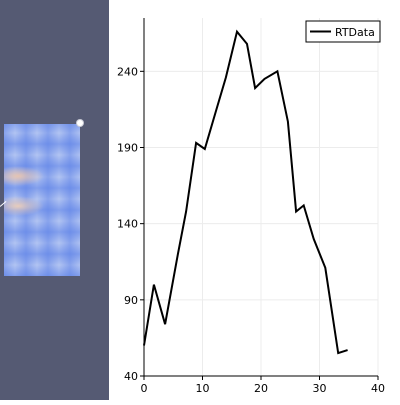 The height and width of the screenshot is (405, 400). What do you see at coordinates (378, 388) in the screenshot?
I see `x-tick-label: 40` at bounding box center [378, 388].